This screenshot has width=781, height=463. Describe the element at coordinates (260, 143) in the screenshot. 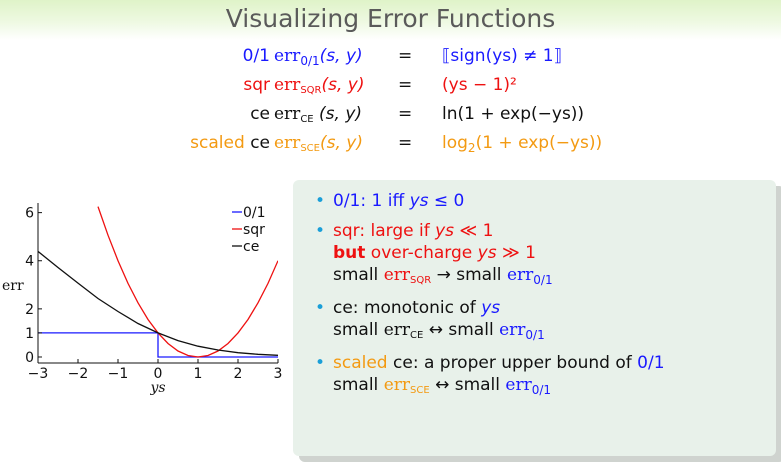

I see `equation-name-ce-part: ce` at that location.